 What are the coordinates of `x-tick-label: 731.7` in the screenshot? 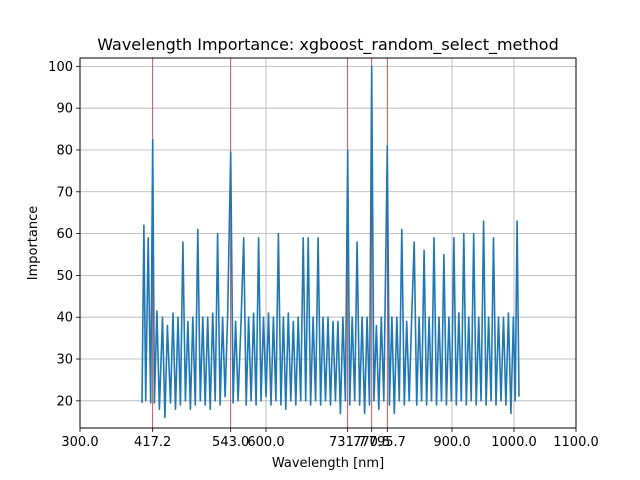 It's located at (347, 442).